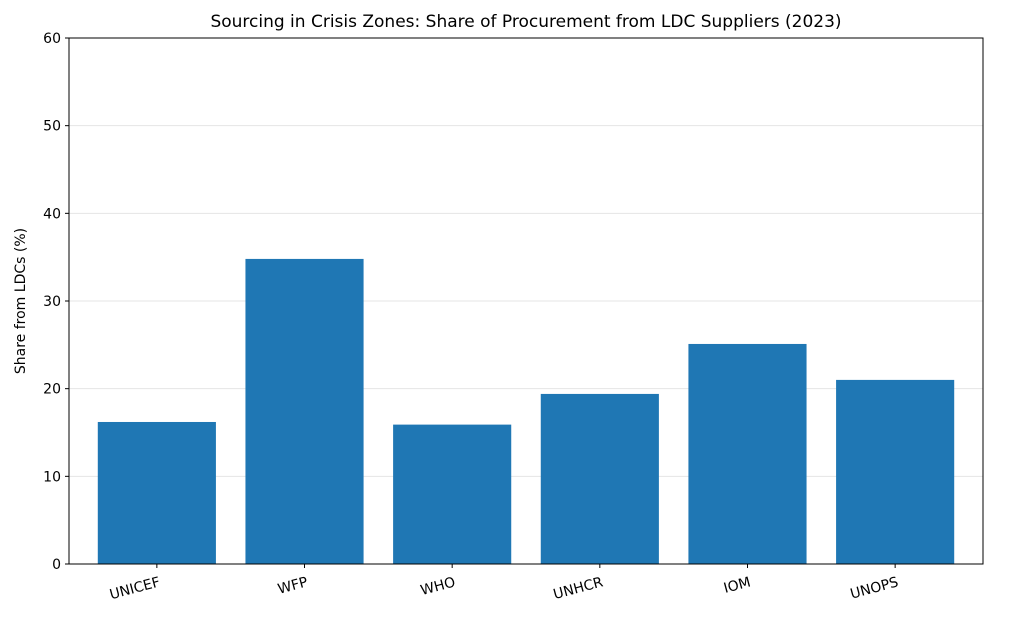 The image size is (1024, 620). Describe the element at coordinates (21, 301) in the screenshot. I see `y-axis-label: Share from LDCs (%)` at that location.